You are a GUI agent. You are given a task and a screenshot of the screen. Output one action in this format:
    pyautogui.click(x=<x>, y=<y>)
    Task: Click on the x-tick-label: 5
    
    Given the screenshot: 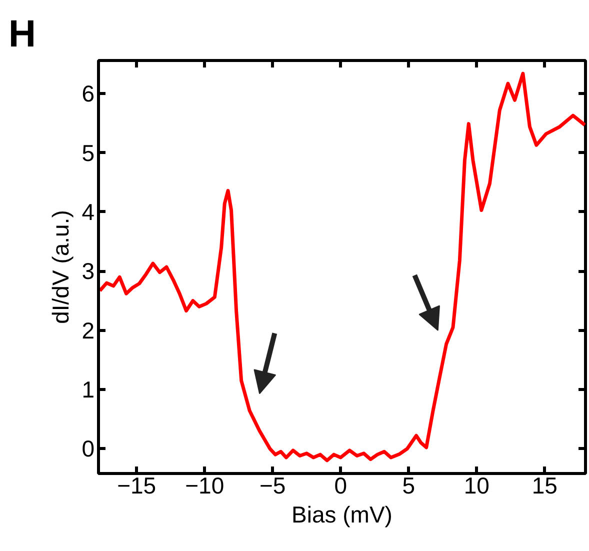 What is the action you would take?
    pyautogui.click(x=409, y=485)
    